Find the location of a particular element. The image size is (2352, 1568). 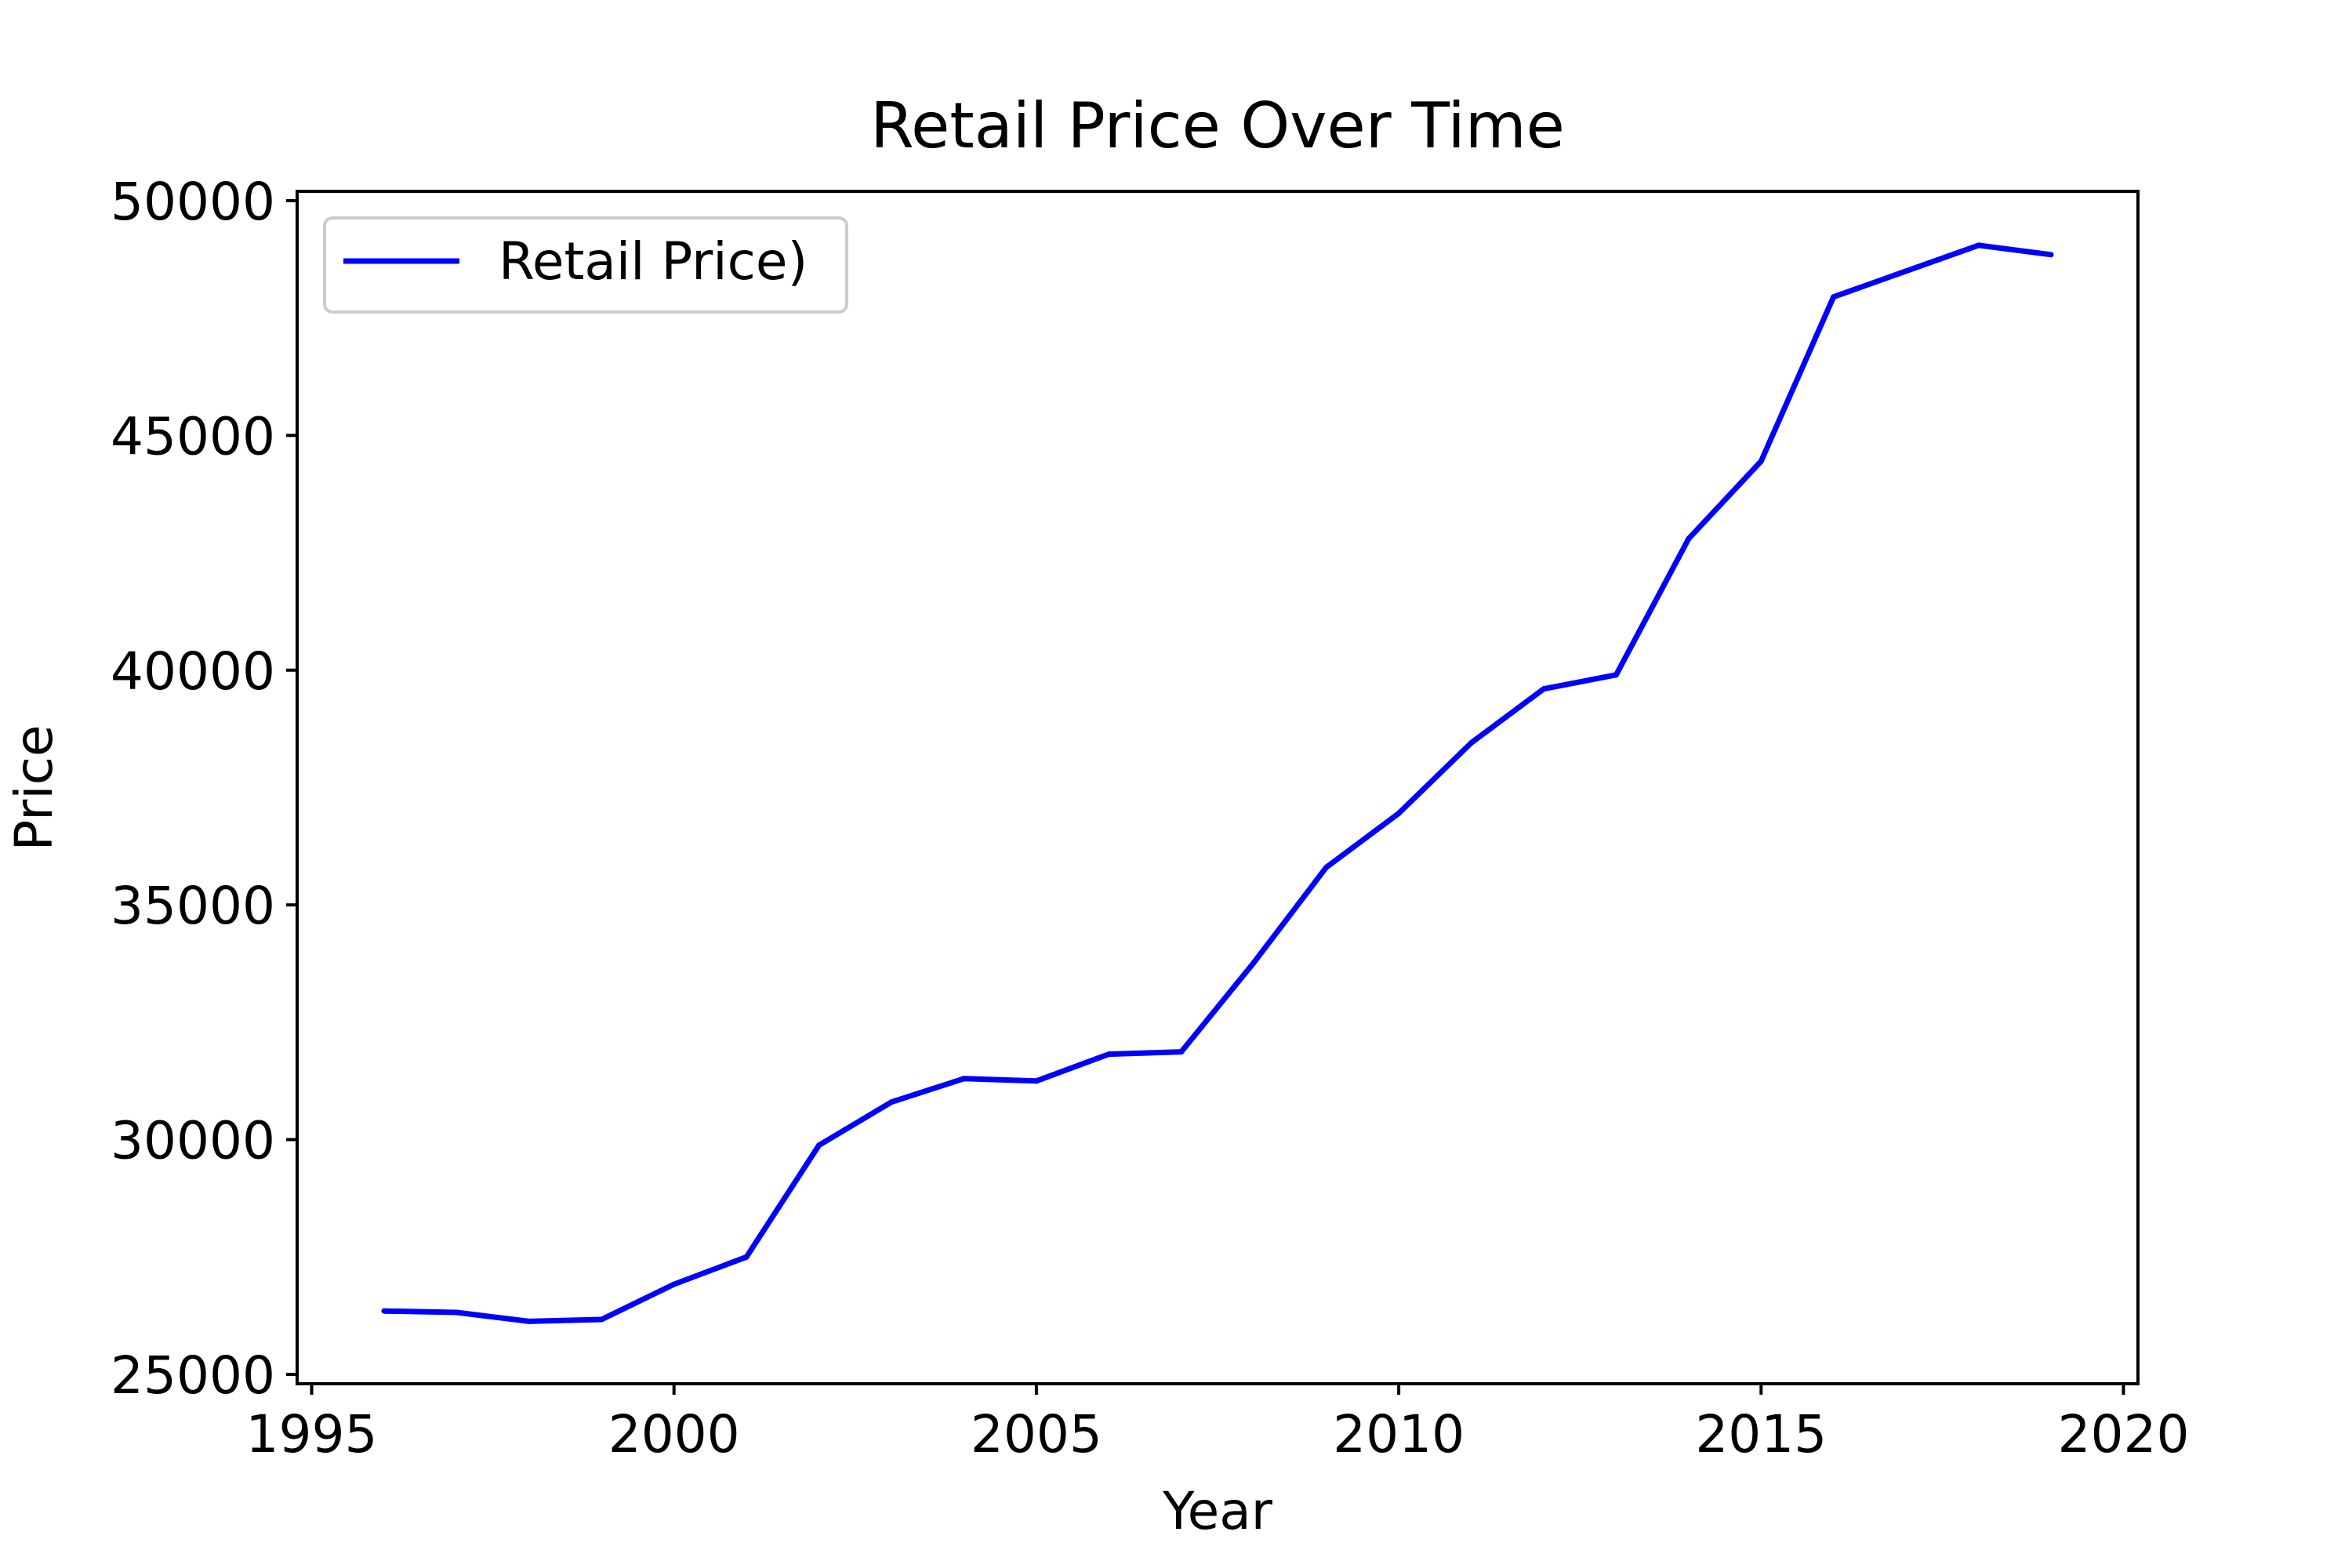

x-axis-label: Year is located at coordinates (1217, 1511).